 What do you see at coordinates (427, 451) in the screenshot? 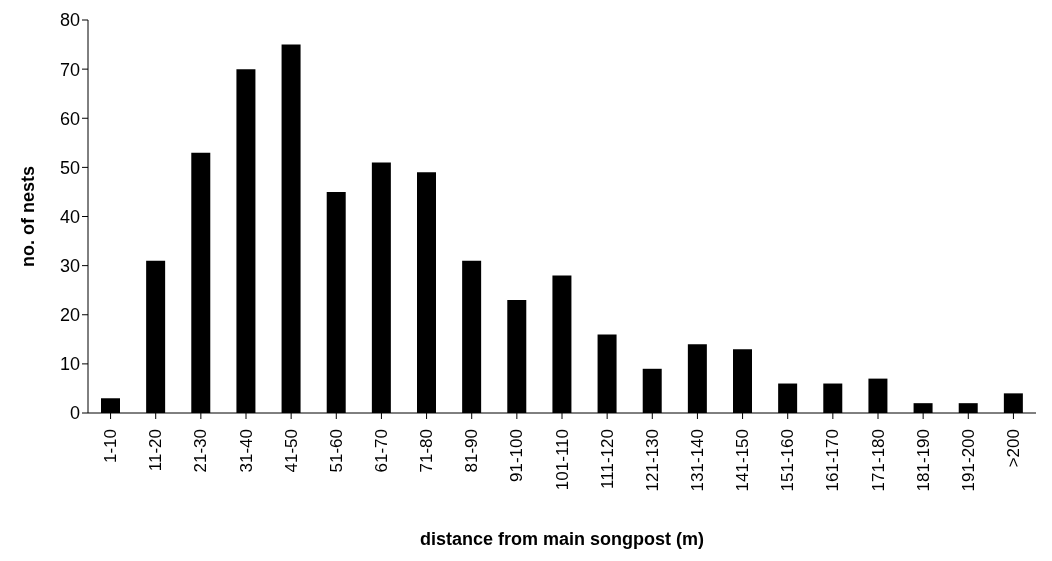
I see `x-tick-label: 71-80` at bounding box center [427, 451].